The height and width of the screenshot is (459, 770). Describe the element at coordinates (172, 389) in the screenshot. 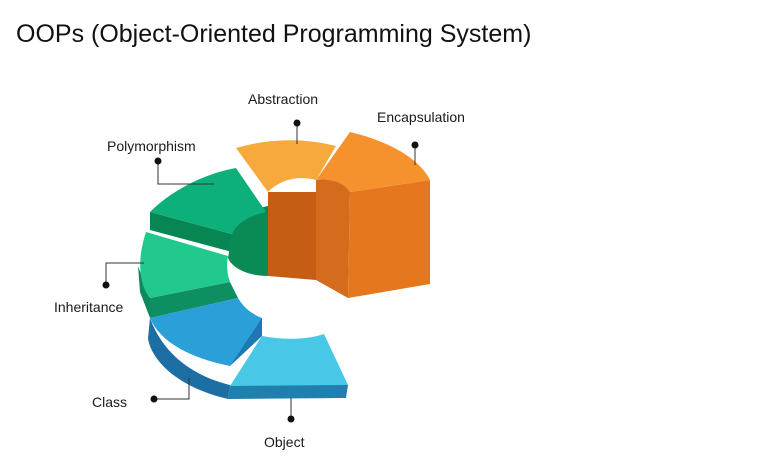

I see `class-callout-line` at that location.